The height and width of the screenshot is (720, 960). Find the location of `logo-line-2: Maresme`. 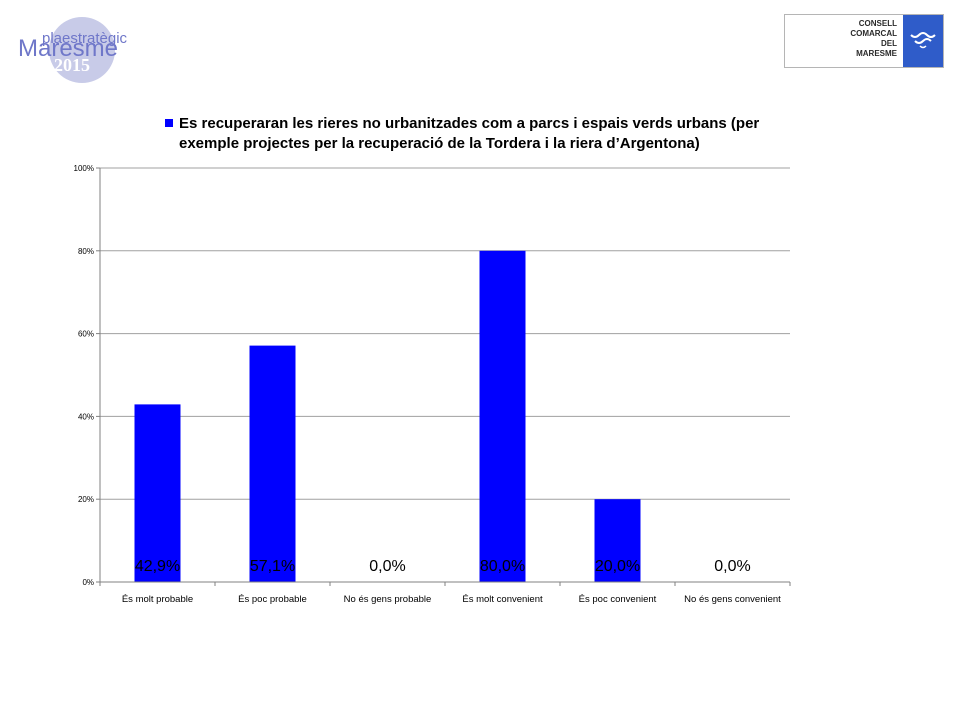

logo-line-2: Maresme is located at coordinates (68, 48).